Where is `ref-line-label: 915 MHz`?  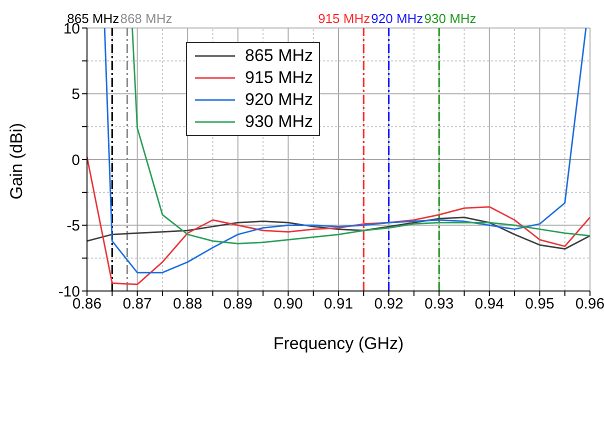 ref-line-label: 915 MHz is located at coordinates (344, 18).